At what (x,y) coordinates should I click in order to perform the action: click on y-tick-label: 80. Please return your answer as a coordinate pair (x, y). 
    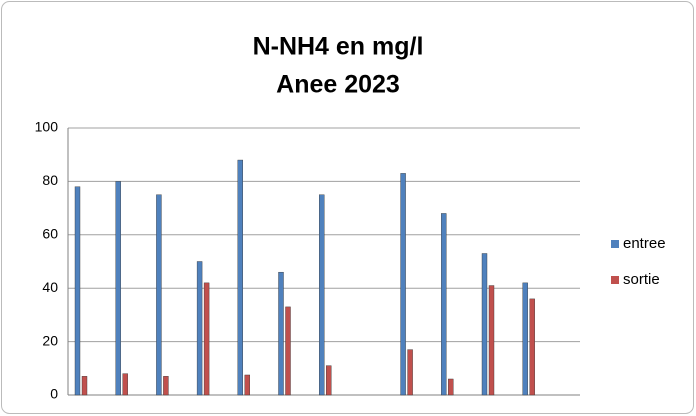
    Looking at the image, I should click on (50, 180).